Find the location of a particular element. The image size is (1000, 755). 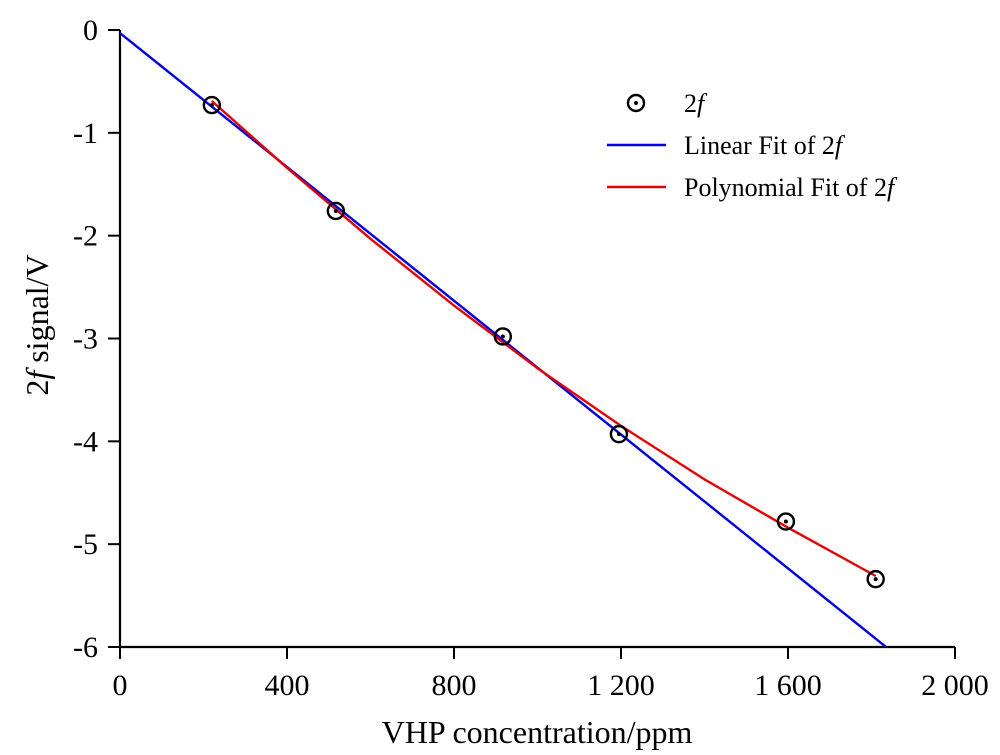

legend-label-base: Polynomial Fit of 2 is located at coordinates (785, 187).